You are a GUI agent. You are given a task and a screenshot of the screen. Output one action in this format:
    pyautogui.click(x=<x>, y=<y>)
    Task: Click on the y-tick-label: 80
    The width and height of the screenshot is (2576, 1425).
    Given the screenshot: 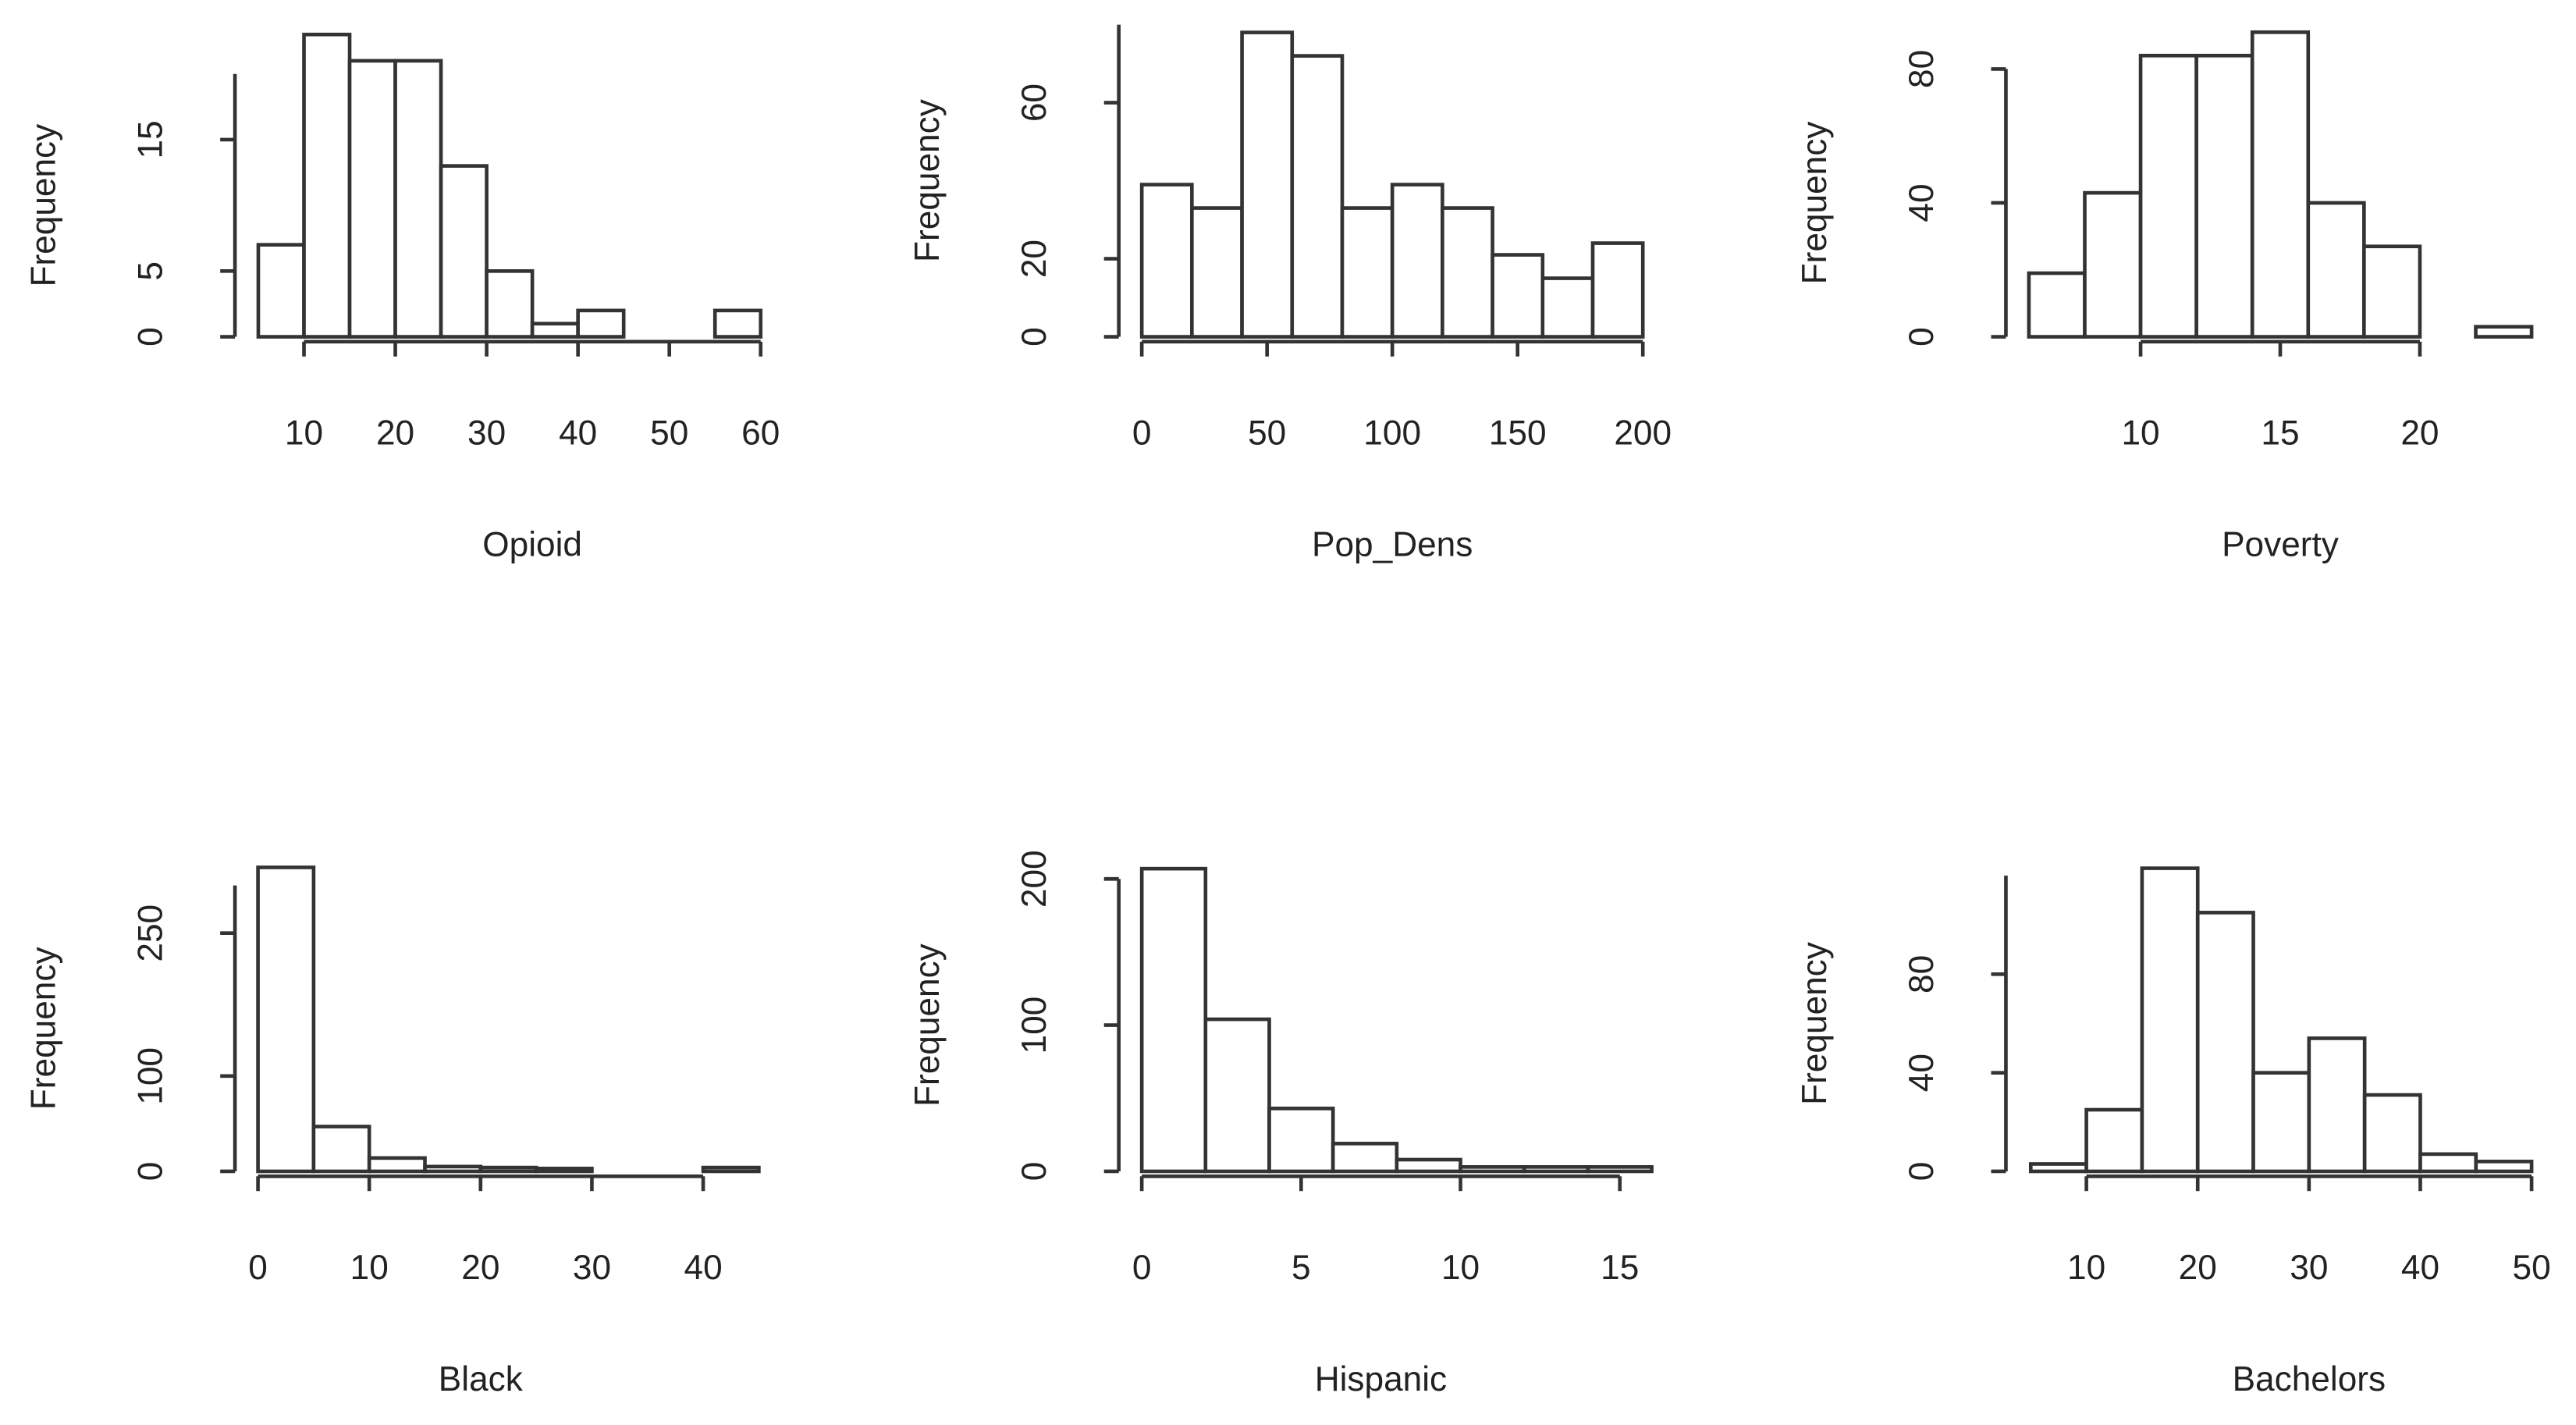 What is the action you would take?
    pyautogui.click(x=1922, y=69)
    